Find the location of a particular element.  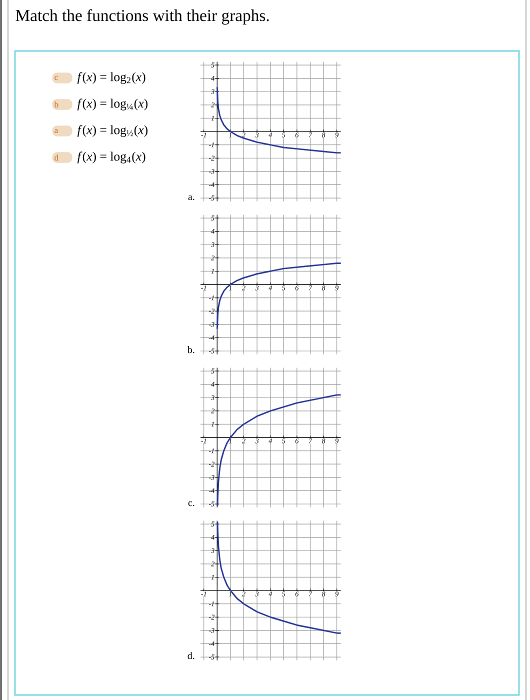

text: Match the functions with their graphs. is located at coordinates (142, 17).